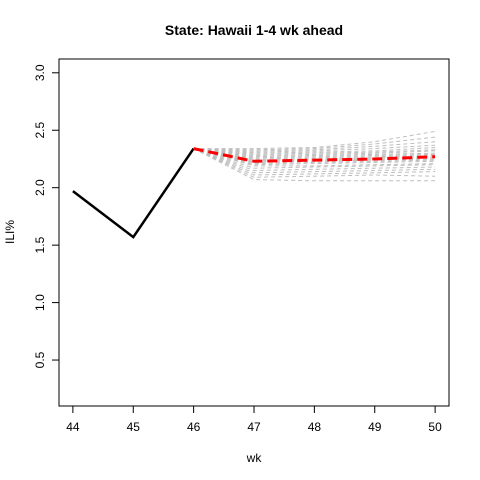 The height and width of the screenshot is (480, 480). I want to click on forecast-mean-series, so click(314, 155).